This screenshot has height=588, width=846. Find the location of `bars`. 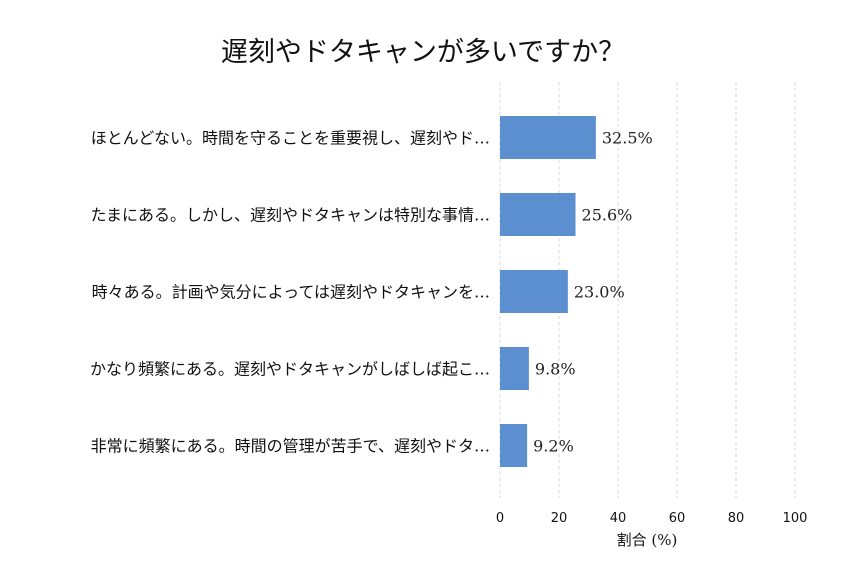

bars is located at coordinates (548, 291).